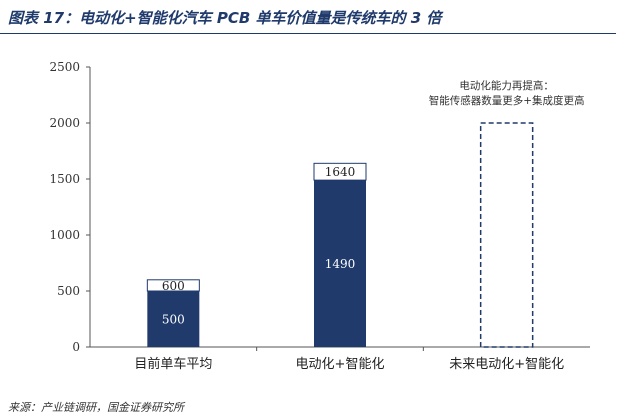 Image resolution: width=623 pixels, height=415 pixels. Describe the element at coordinates (76, 347) in the screenshot. I see `y-tick-label: 0` at that location.